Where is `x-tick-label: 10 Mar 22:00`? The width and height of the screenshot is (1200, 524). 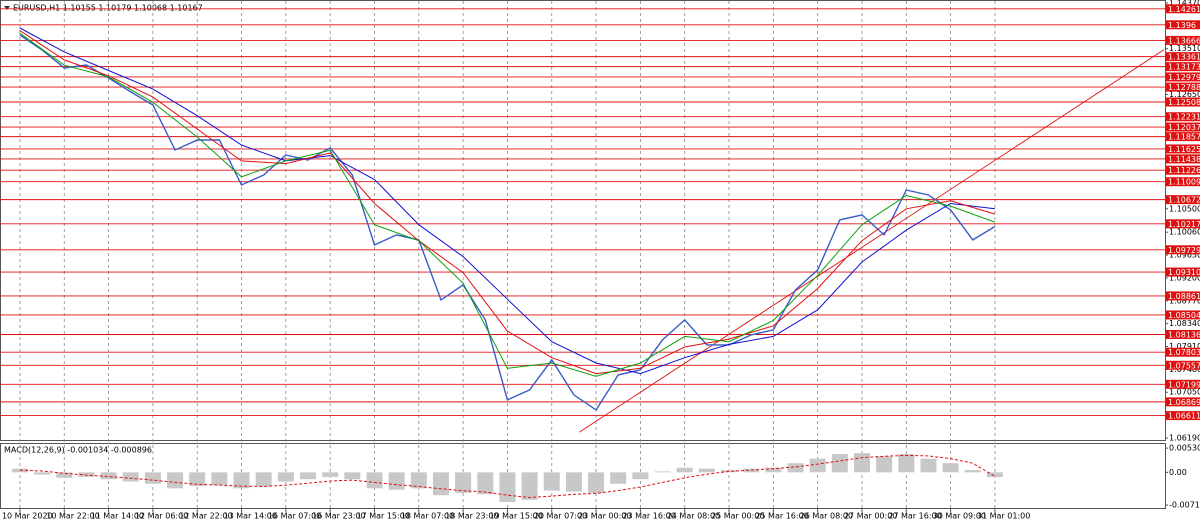
x-tick-label: 10 Mar 22:00 is located at coordinates (72, 516).